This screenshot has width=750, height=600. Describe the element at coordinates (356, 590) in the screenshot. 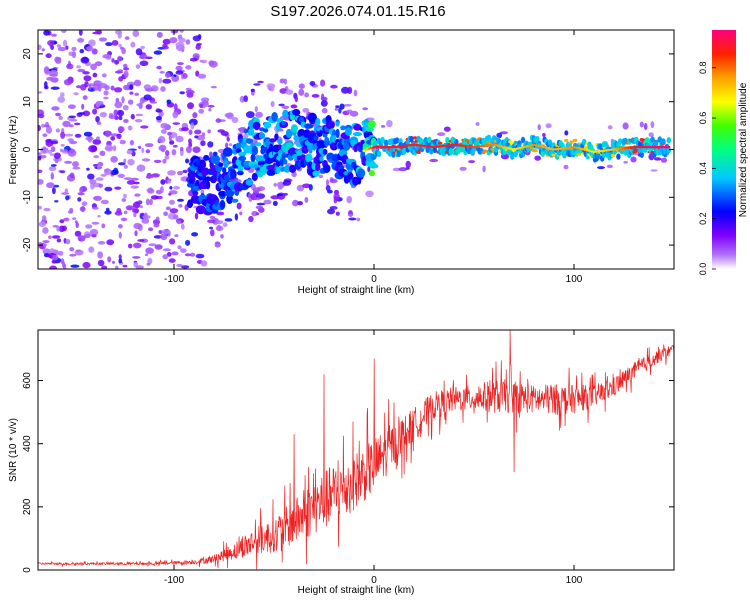

I see `snr-x-label: Height of straight line (km)` at that location.